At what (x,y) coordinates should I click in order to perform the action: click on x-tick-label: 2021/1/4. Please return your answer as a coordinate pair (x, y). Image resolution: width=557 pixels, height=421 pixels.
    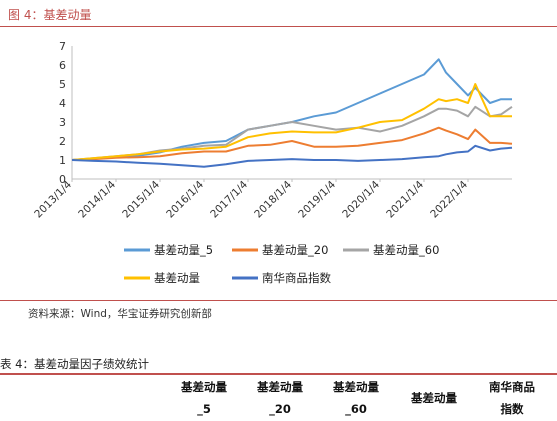
    Looking at the image, I should click on (405, 199).